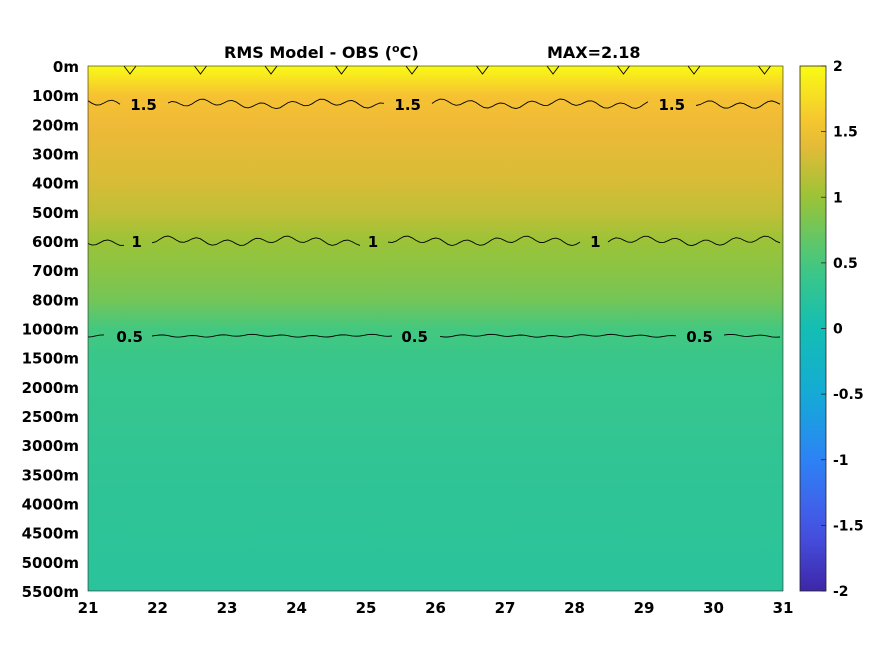 The height and width of the screenshot is (656, 875). What do you see at coordinates (50, 417) in the screenshot?
I see `y-tick-label: 2500m` at bounding box center [50, 417].